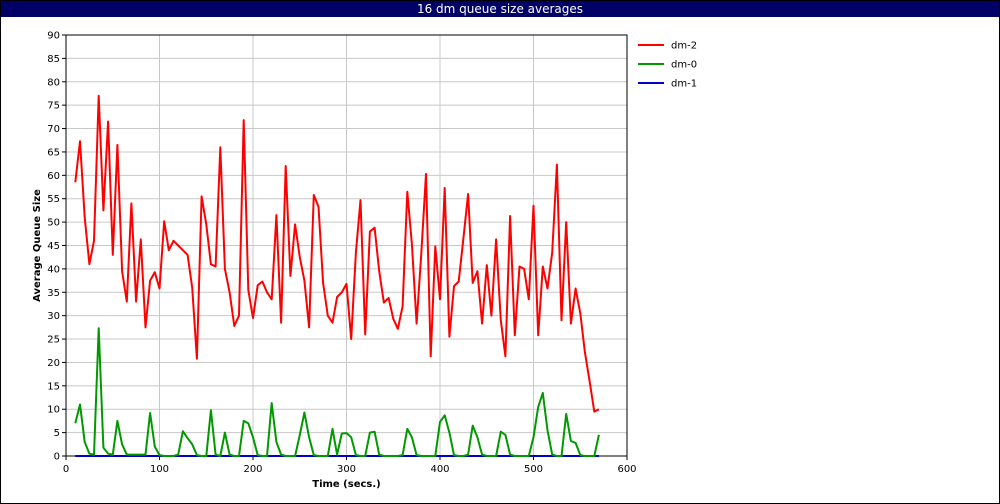  I want to click on y-tick-label: 70, so click(53, 129).